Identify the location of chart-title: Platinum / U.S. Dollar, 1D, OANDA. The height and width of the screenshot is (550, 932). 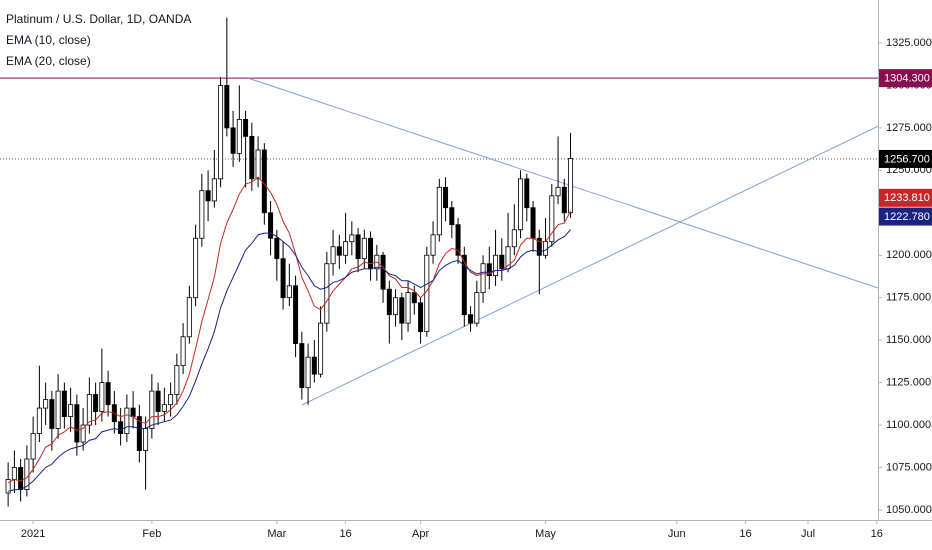
(98, 19).